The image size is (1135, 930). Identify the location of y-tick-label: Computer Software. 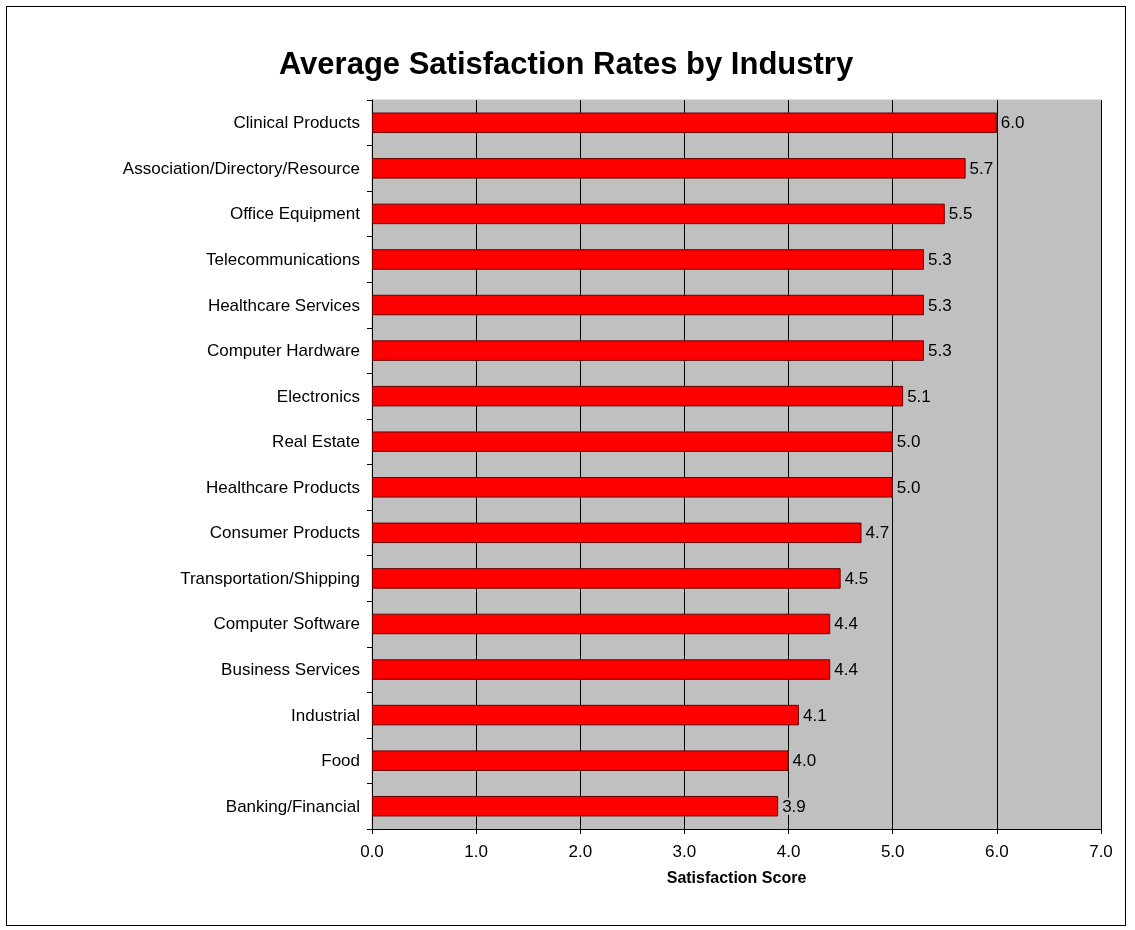
(286, 624).